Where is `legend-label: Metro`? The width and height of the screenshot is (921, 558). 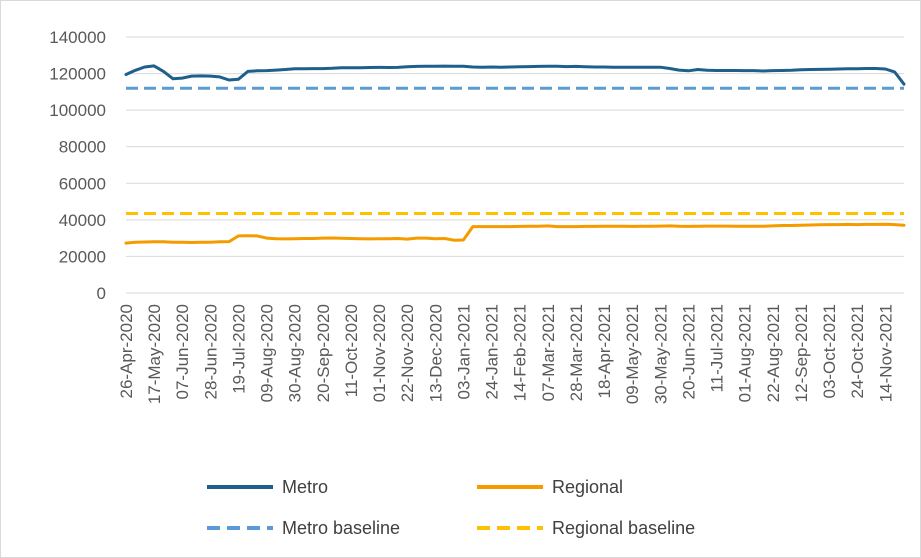
legend-label: Metro is located at coordinates (305, 487).